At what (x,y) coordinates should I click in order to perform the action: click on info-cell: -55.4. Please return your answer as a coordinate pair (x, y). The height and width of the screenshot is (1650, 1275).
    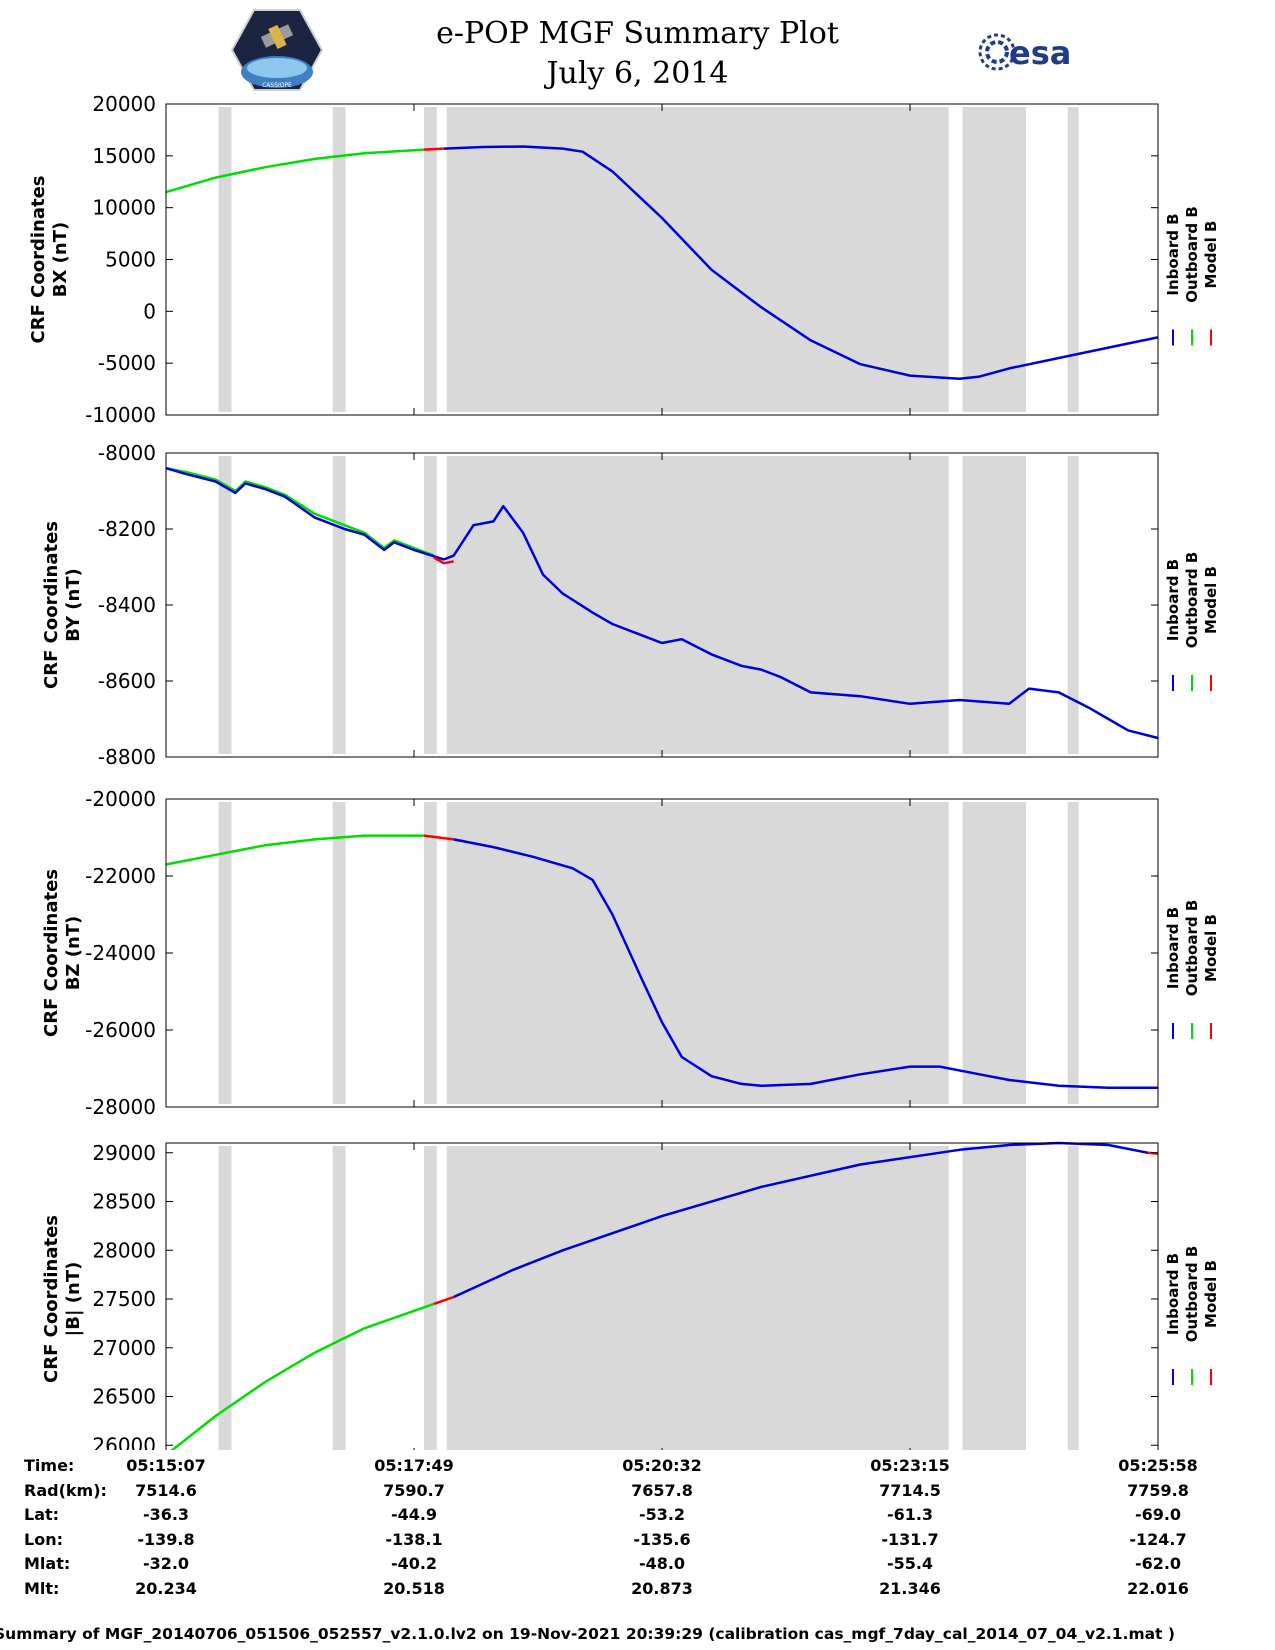
    Looking at the image, I should click on (910, 1563).